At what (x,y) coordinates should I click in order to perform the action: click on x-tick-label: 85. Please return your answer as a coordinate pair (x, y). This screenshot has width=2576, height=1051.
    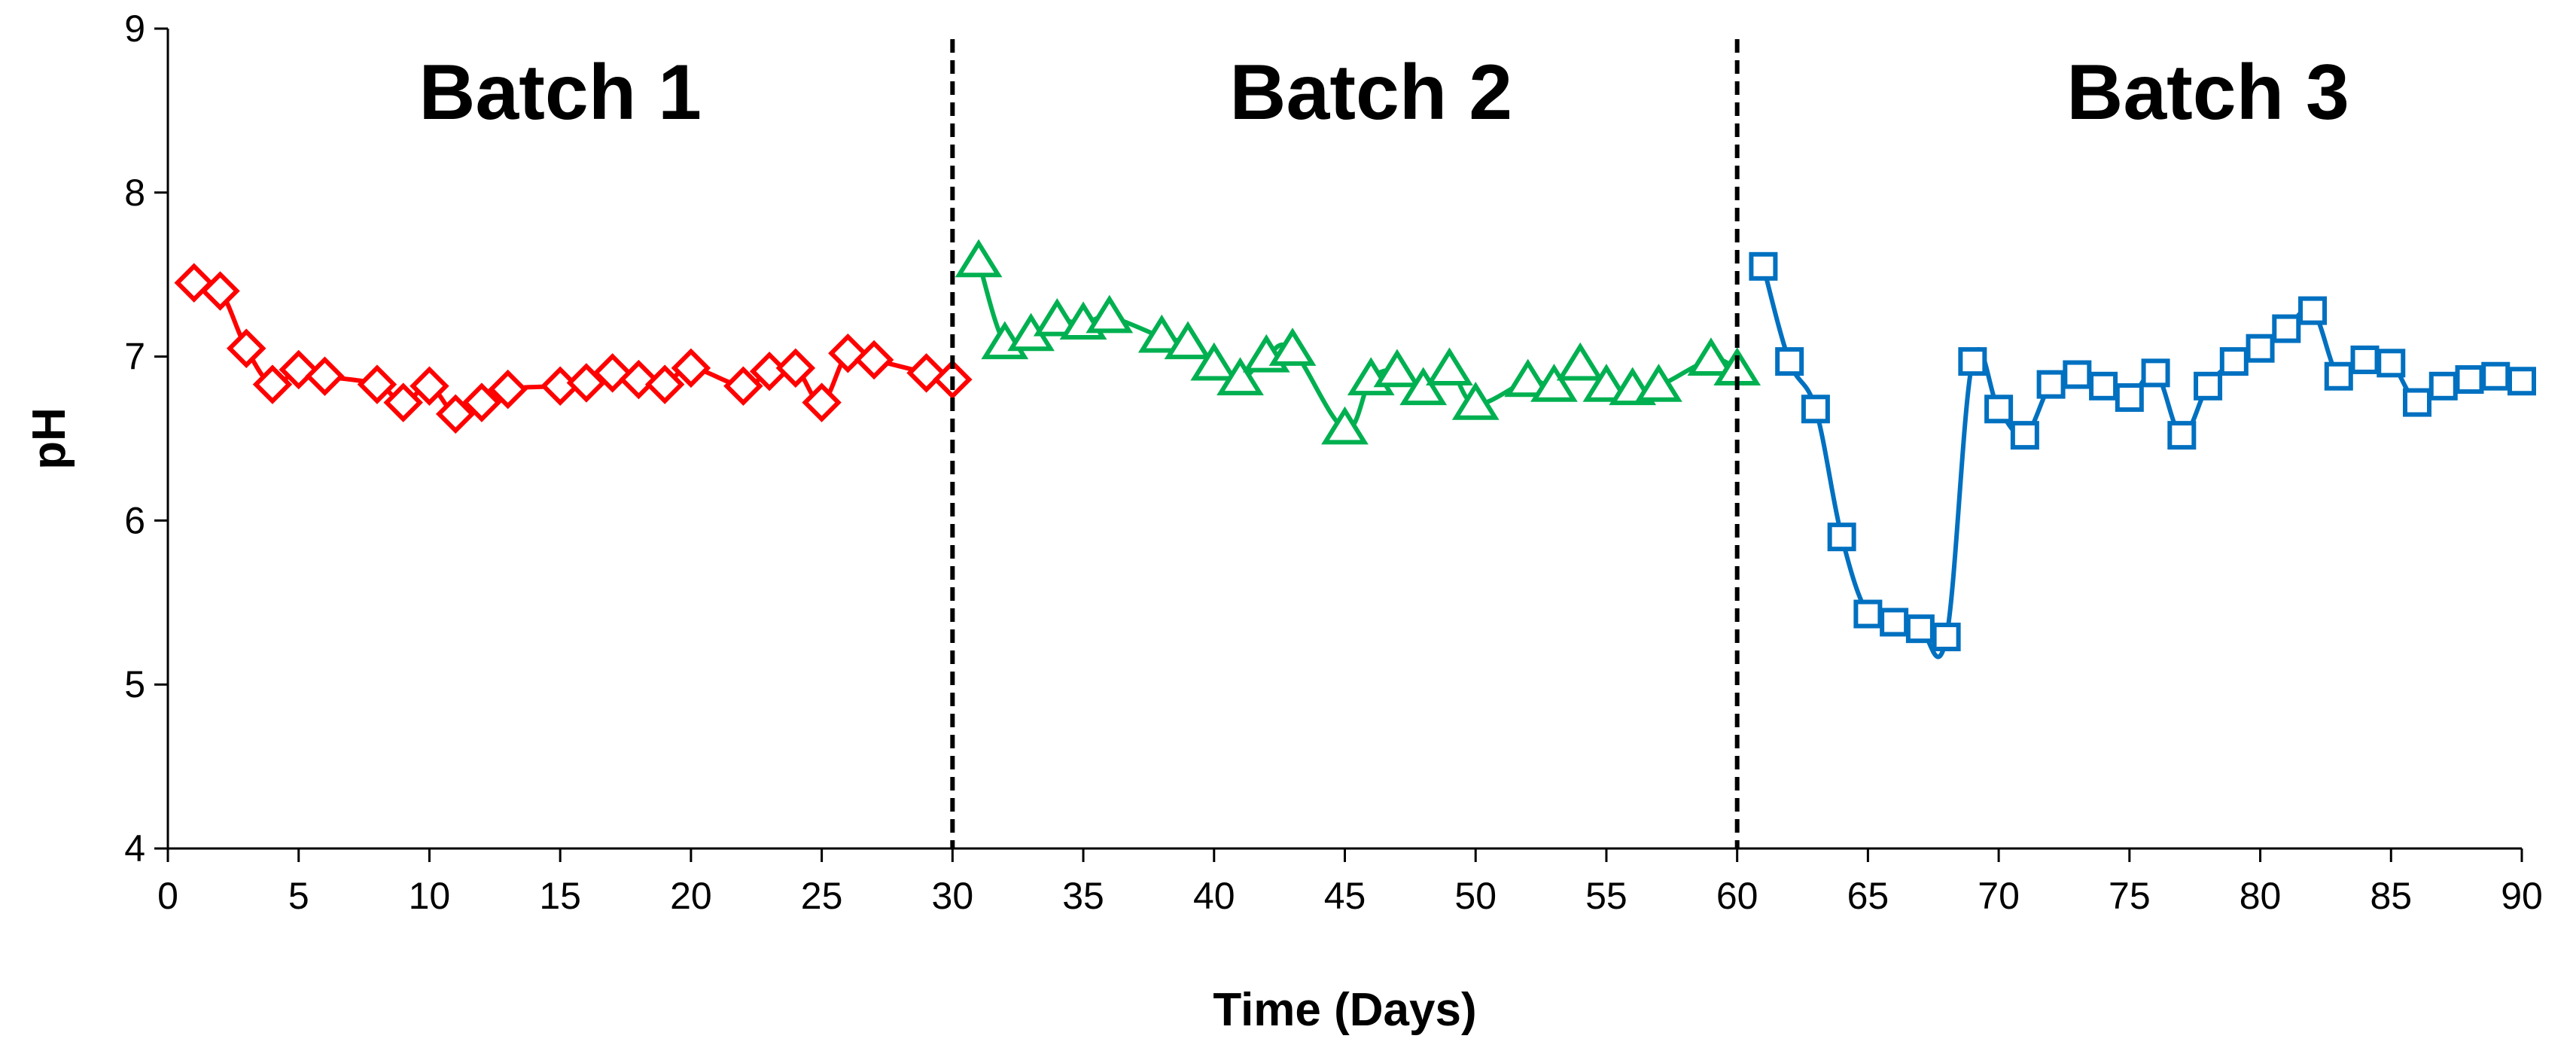
    Looking at the image, I should click on (2391, 896).